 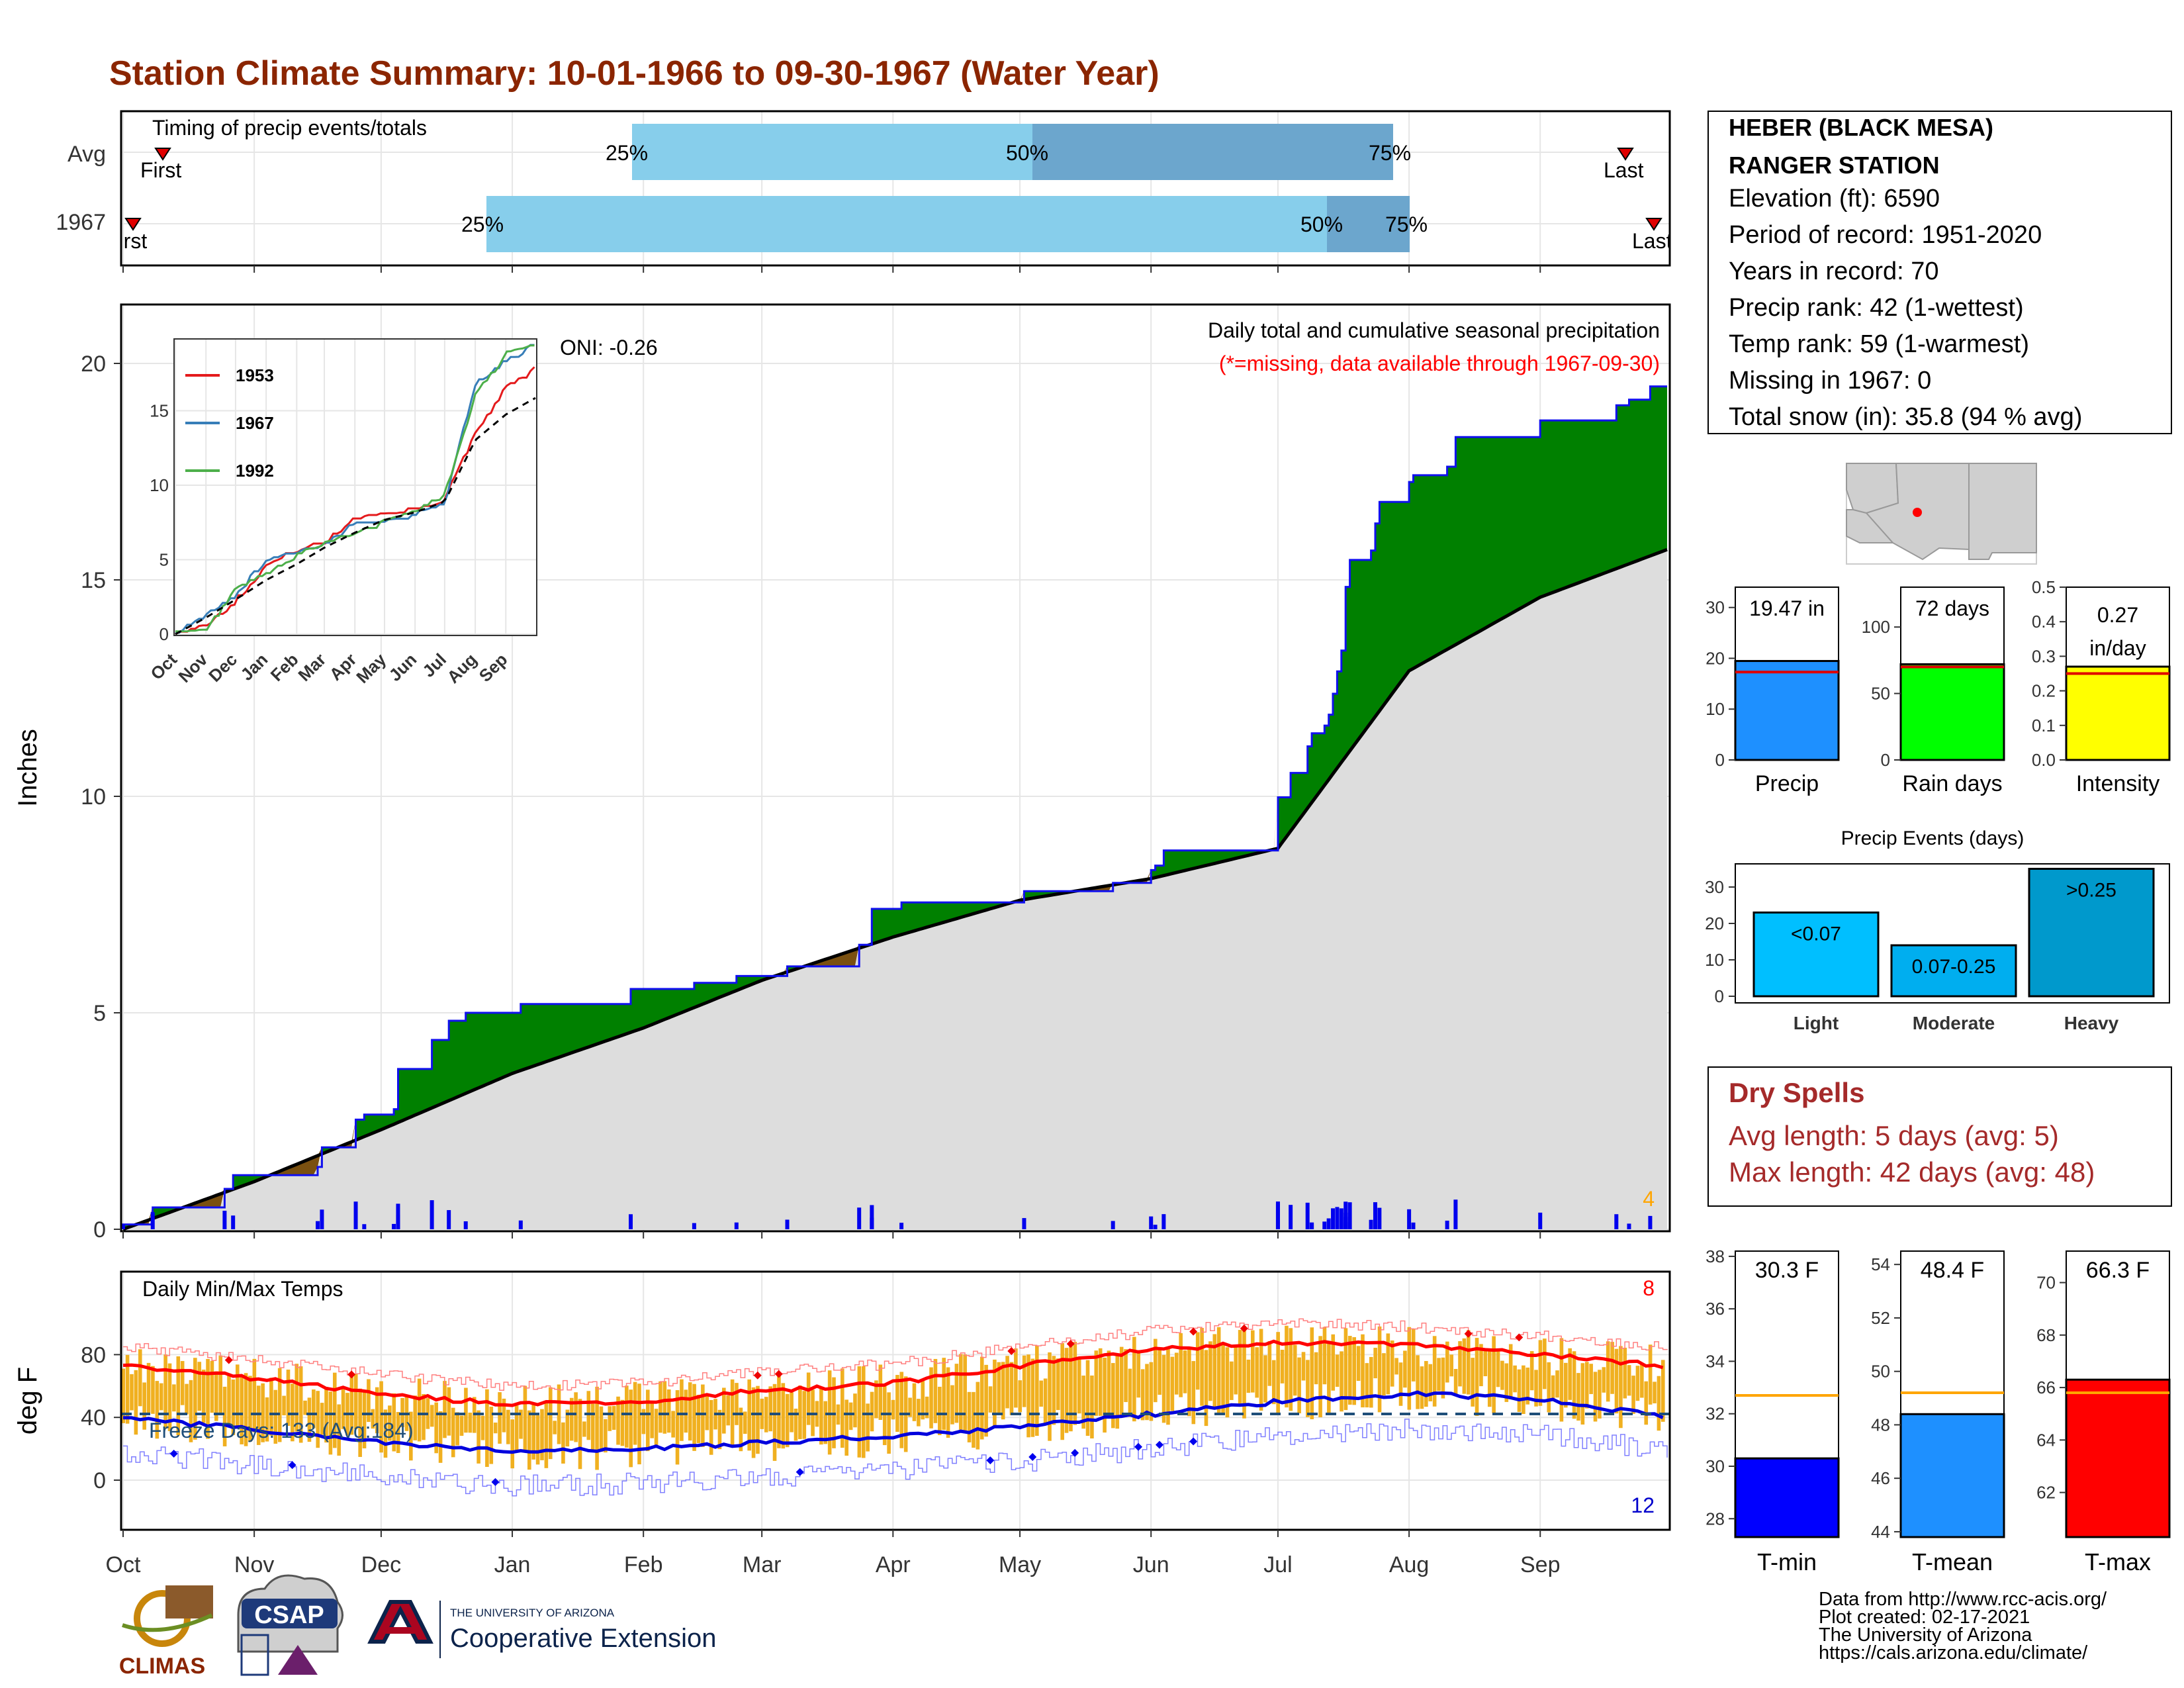 What do you see at coordinates (1649, 1199) in the screenshot?
I see `snow-count-label: 4` at bounding box center [1649, 1199].